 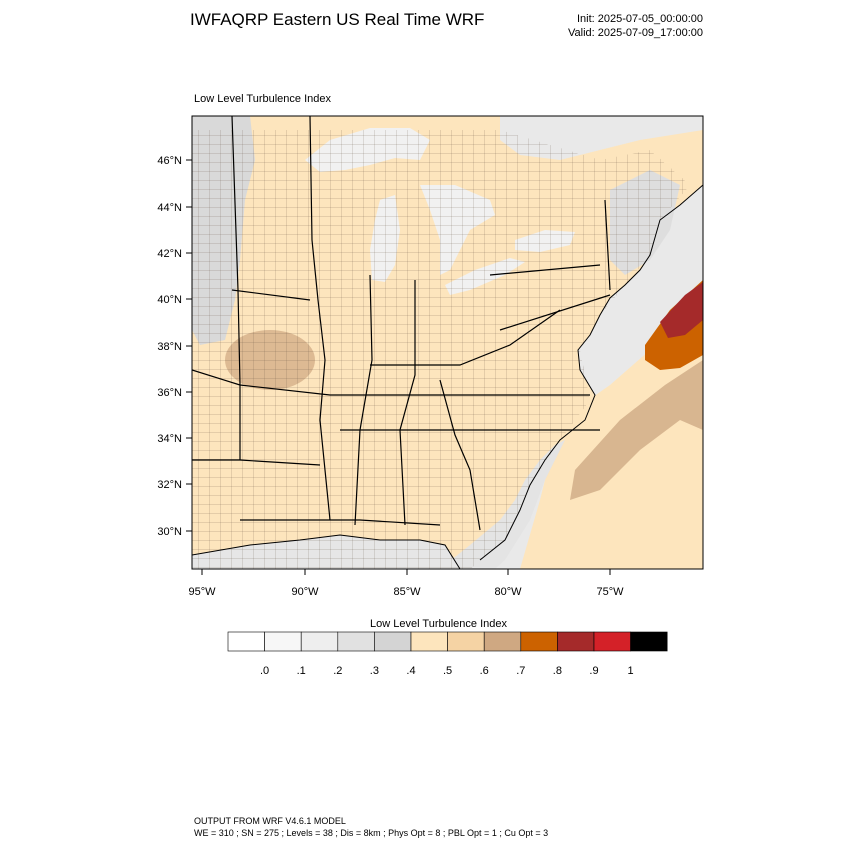 I want to click on lon-label-75: 75°W, so click(x=610, y=592).